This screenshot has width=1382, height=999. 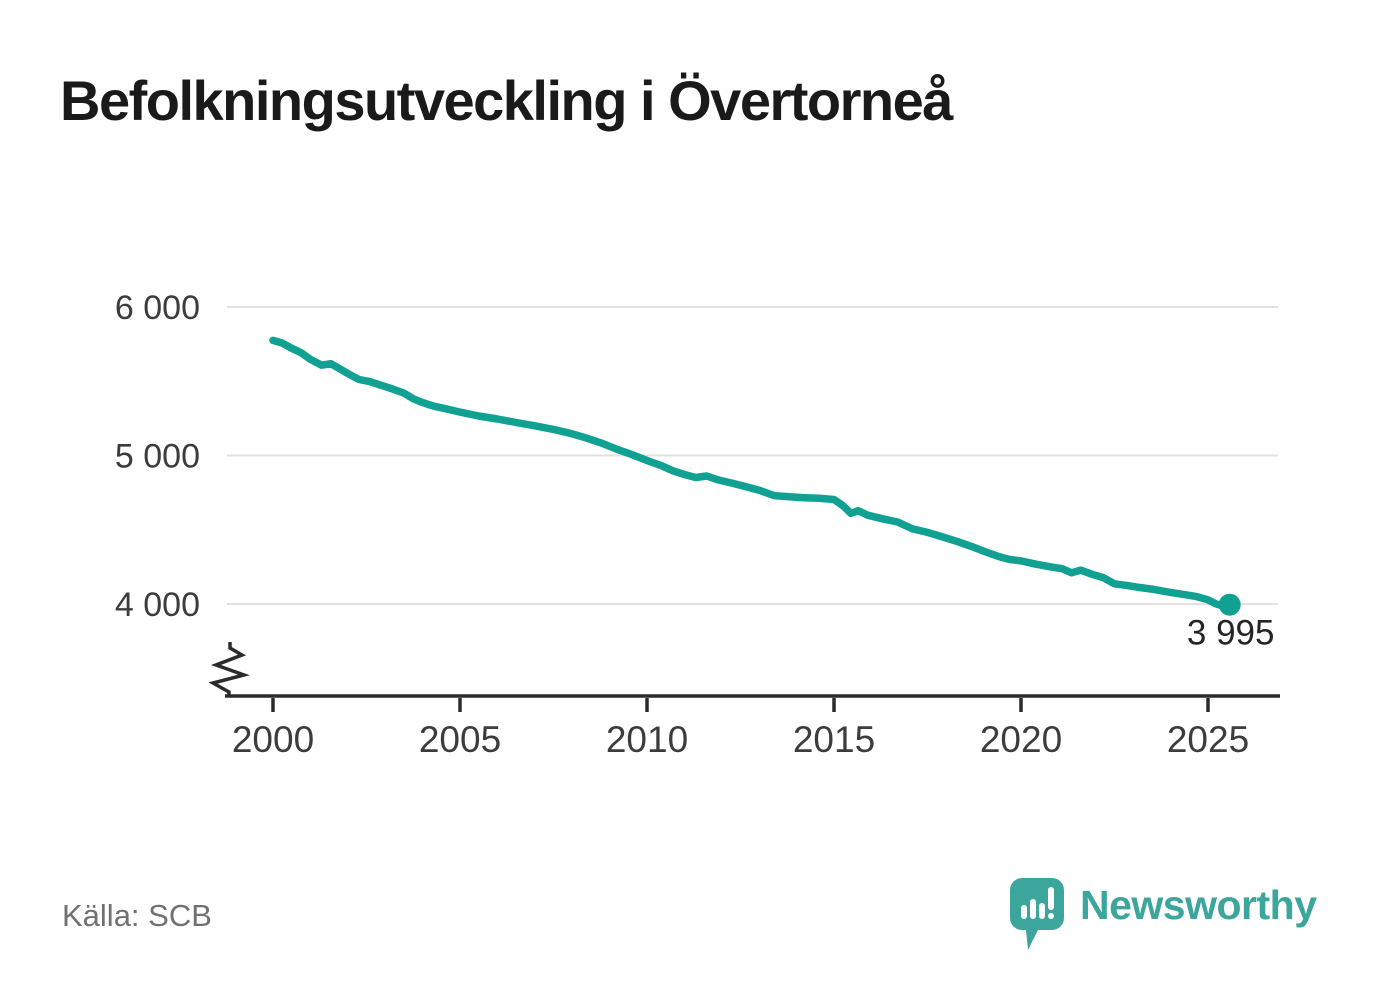 I want to click on newsworthy-icon, so click(x=1037, y=914).